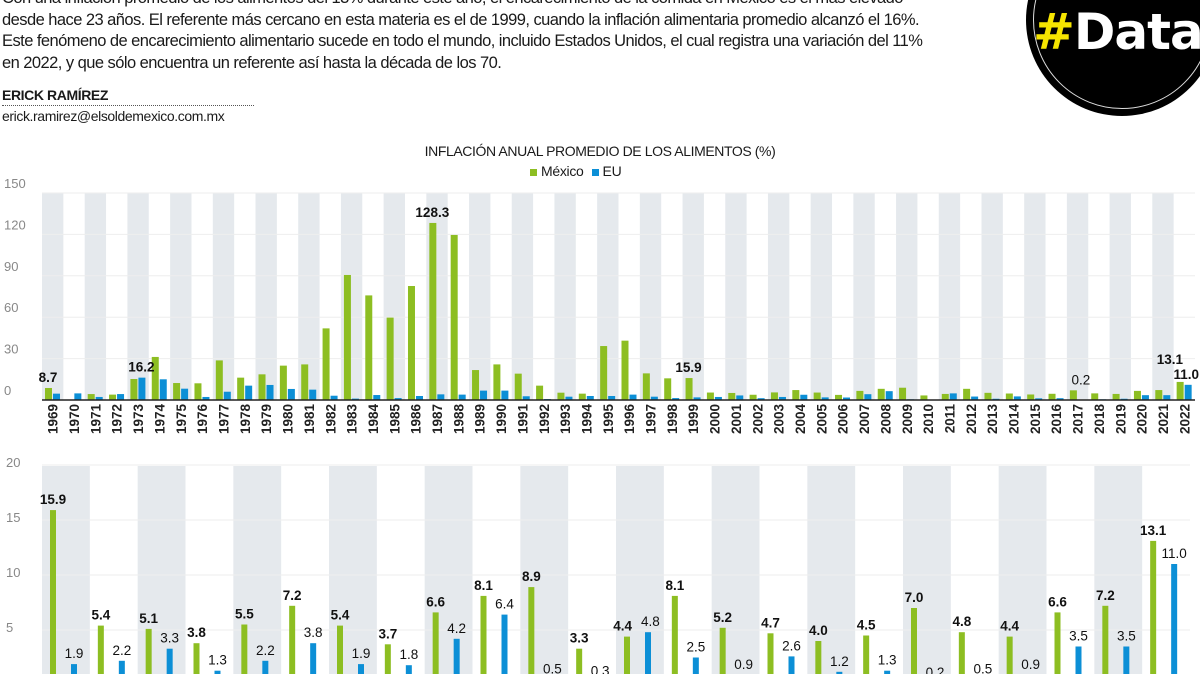 The width and height of the screenshot is (1200, 674). I want to click on value-label-mexico: 4.5, so click(866, 625).